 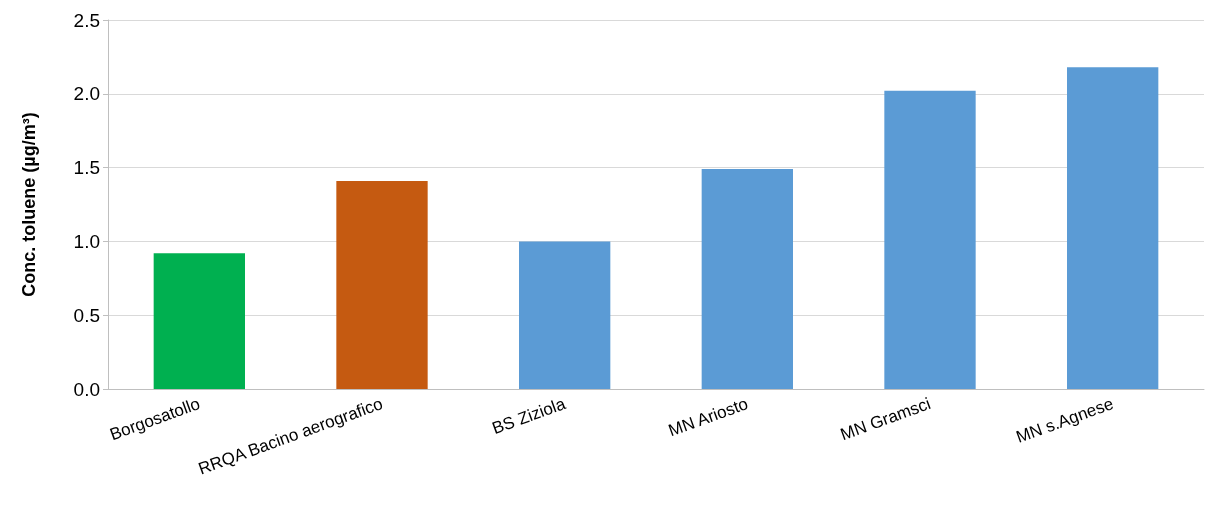 I want to click on y-tick-label: 1.0, so click(x=86, y=241).